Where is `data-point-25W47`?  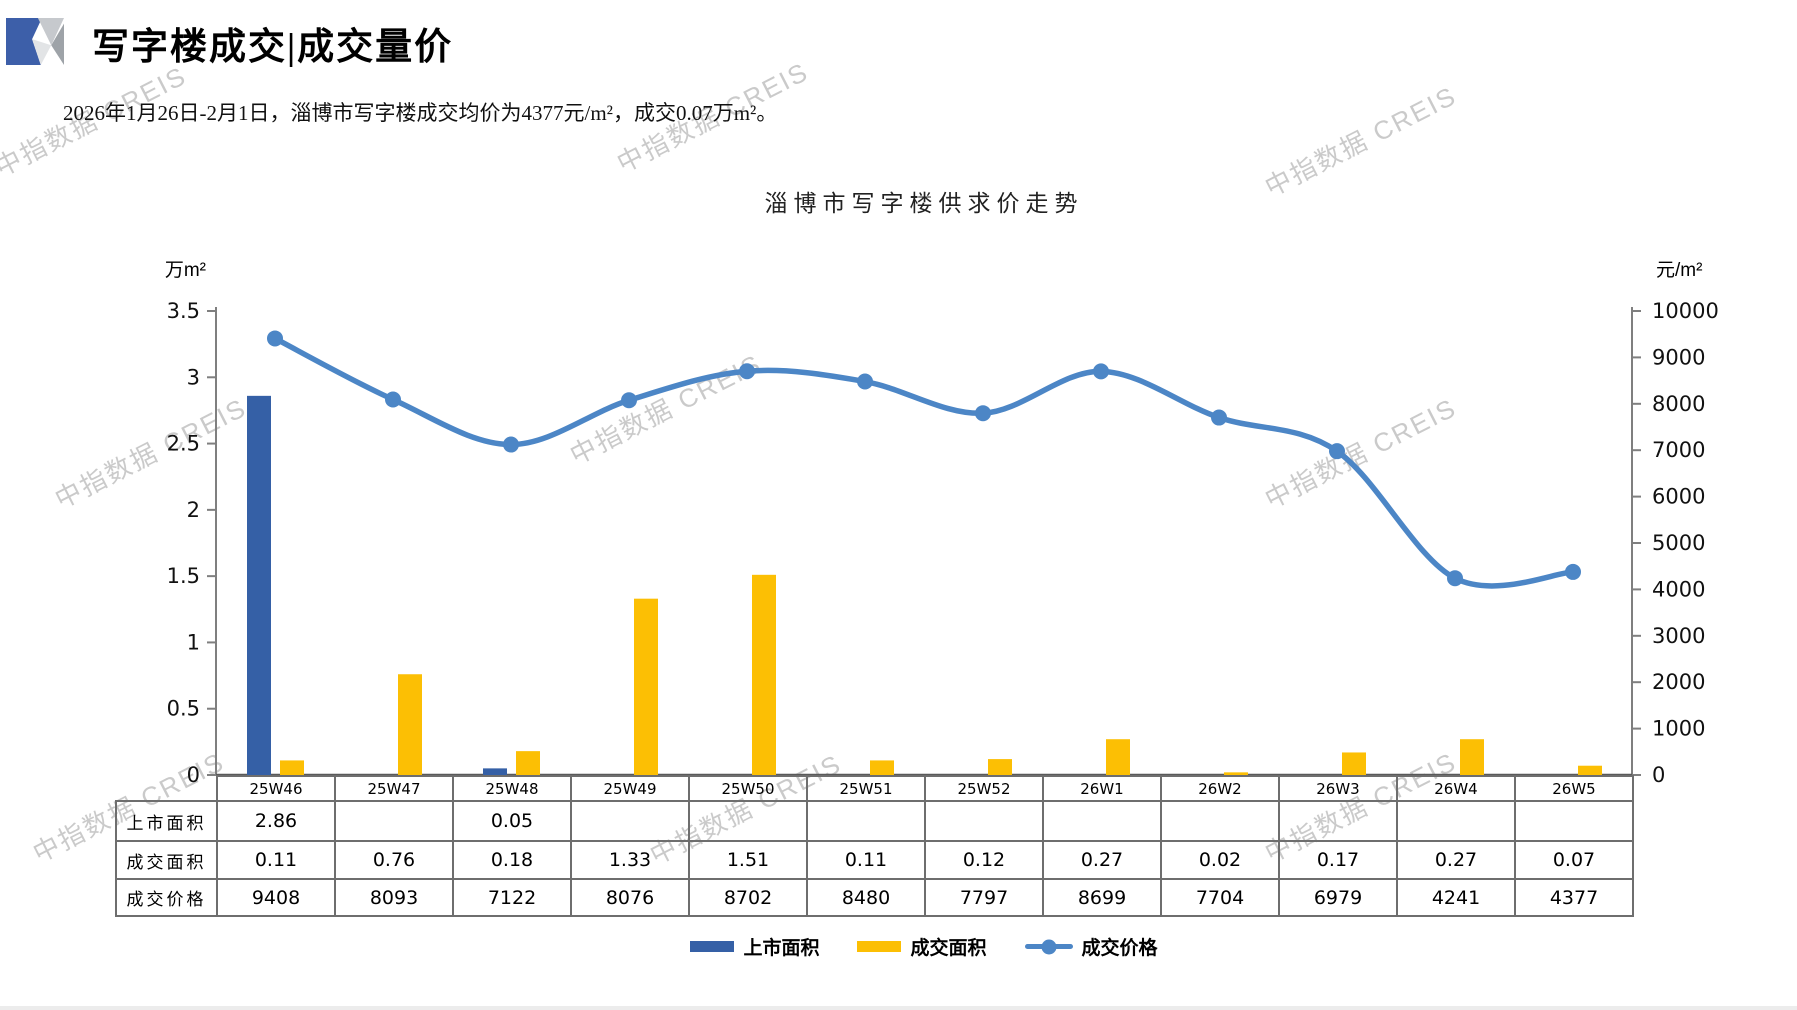 data-point-25W47 is located at coordinates (393, 399).